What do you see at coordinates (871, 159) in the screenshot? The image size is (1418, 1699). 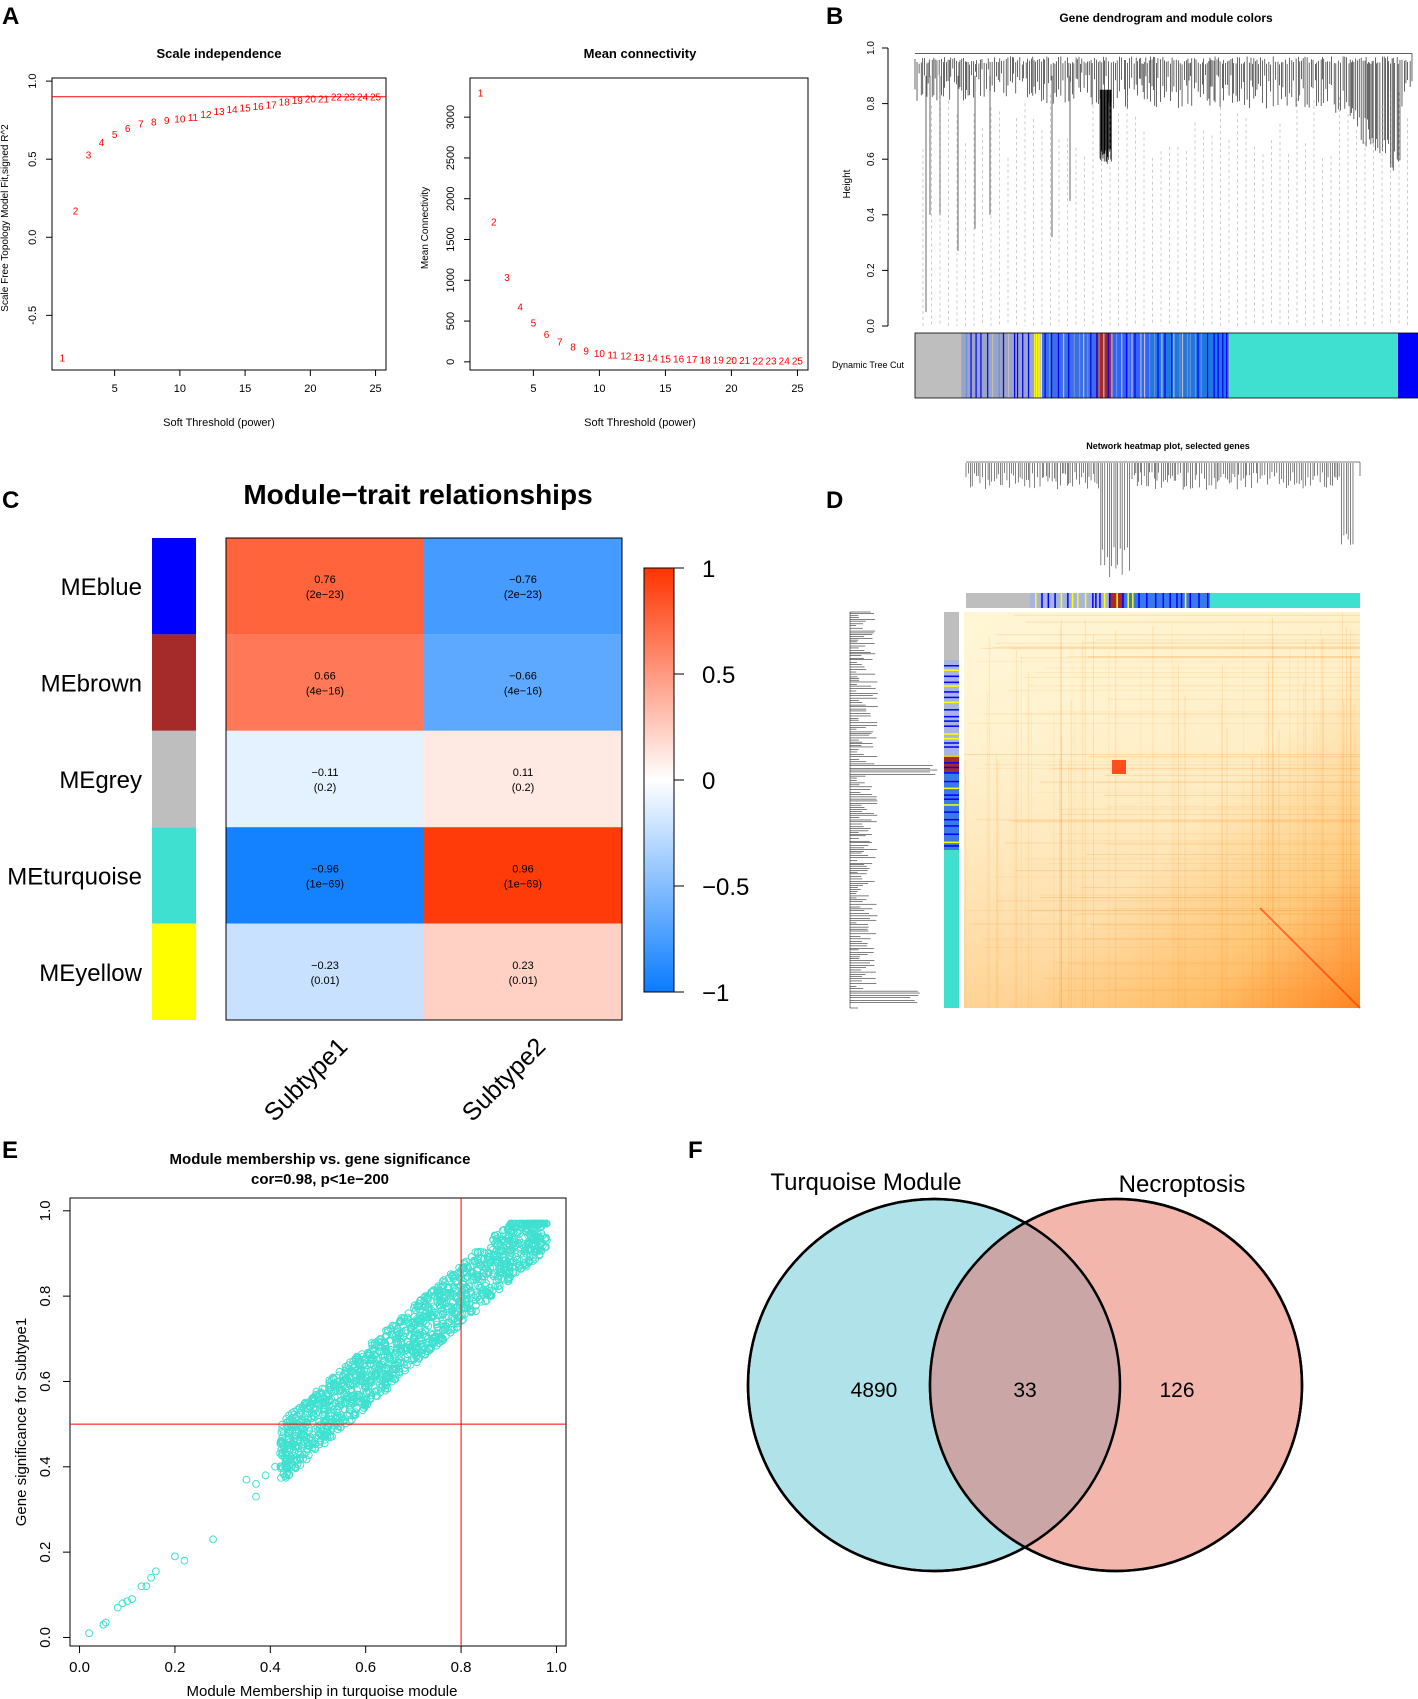 I see `b-ytick-label: 0.6` at bounding box center [871, 159].